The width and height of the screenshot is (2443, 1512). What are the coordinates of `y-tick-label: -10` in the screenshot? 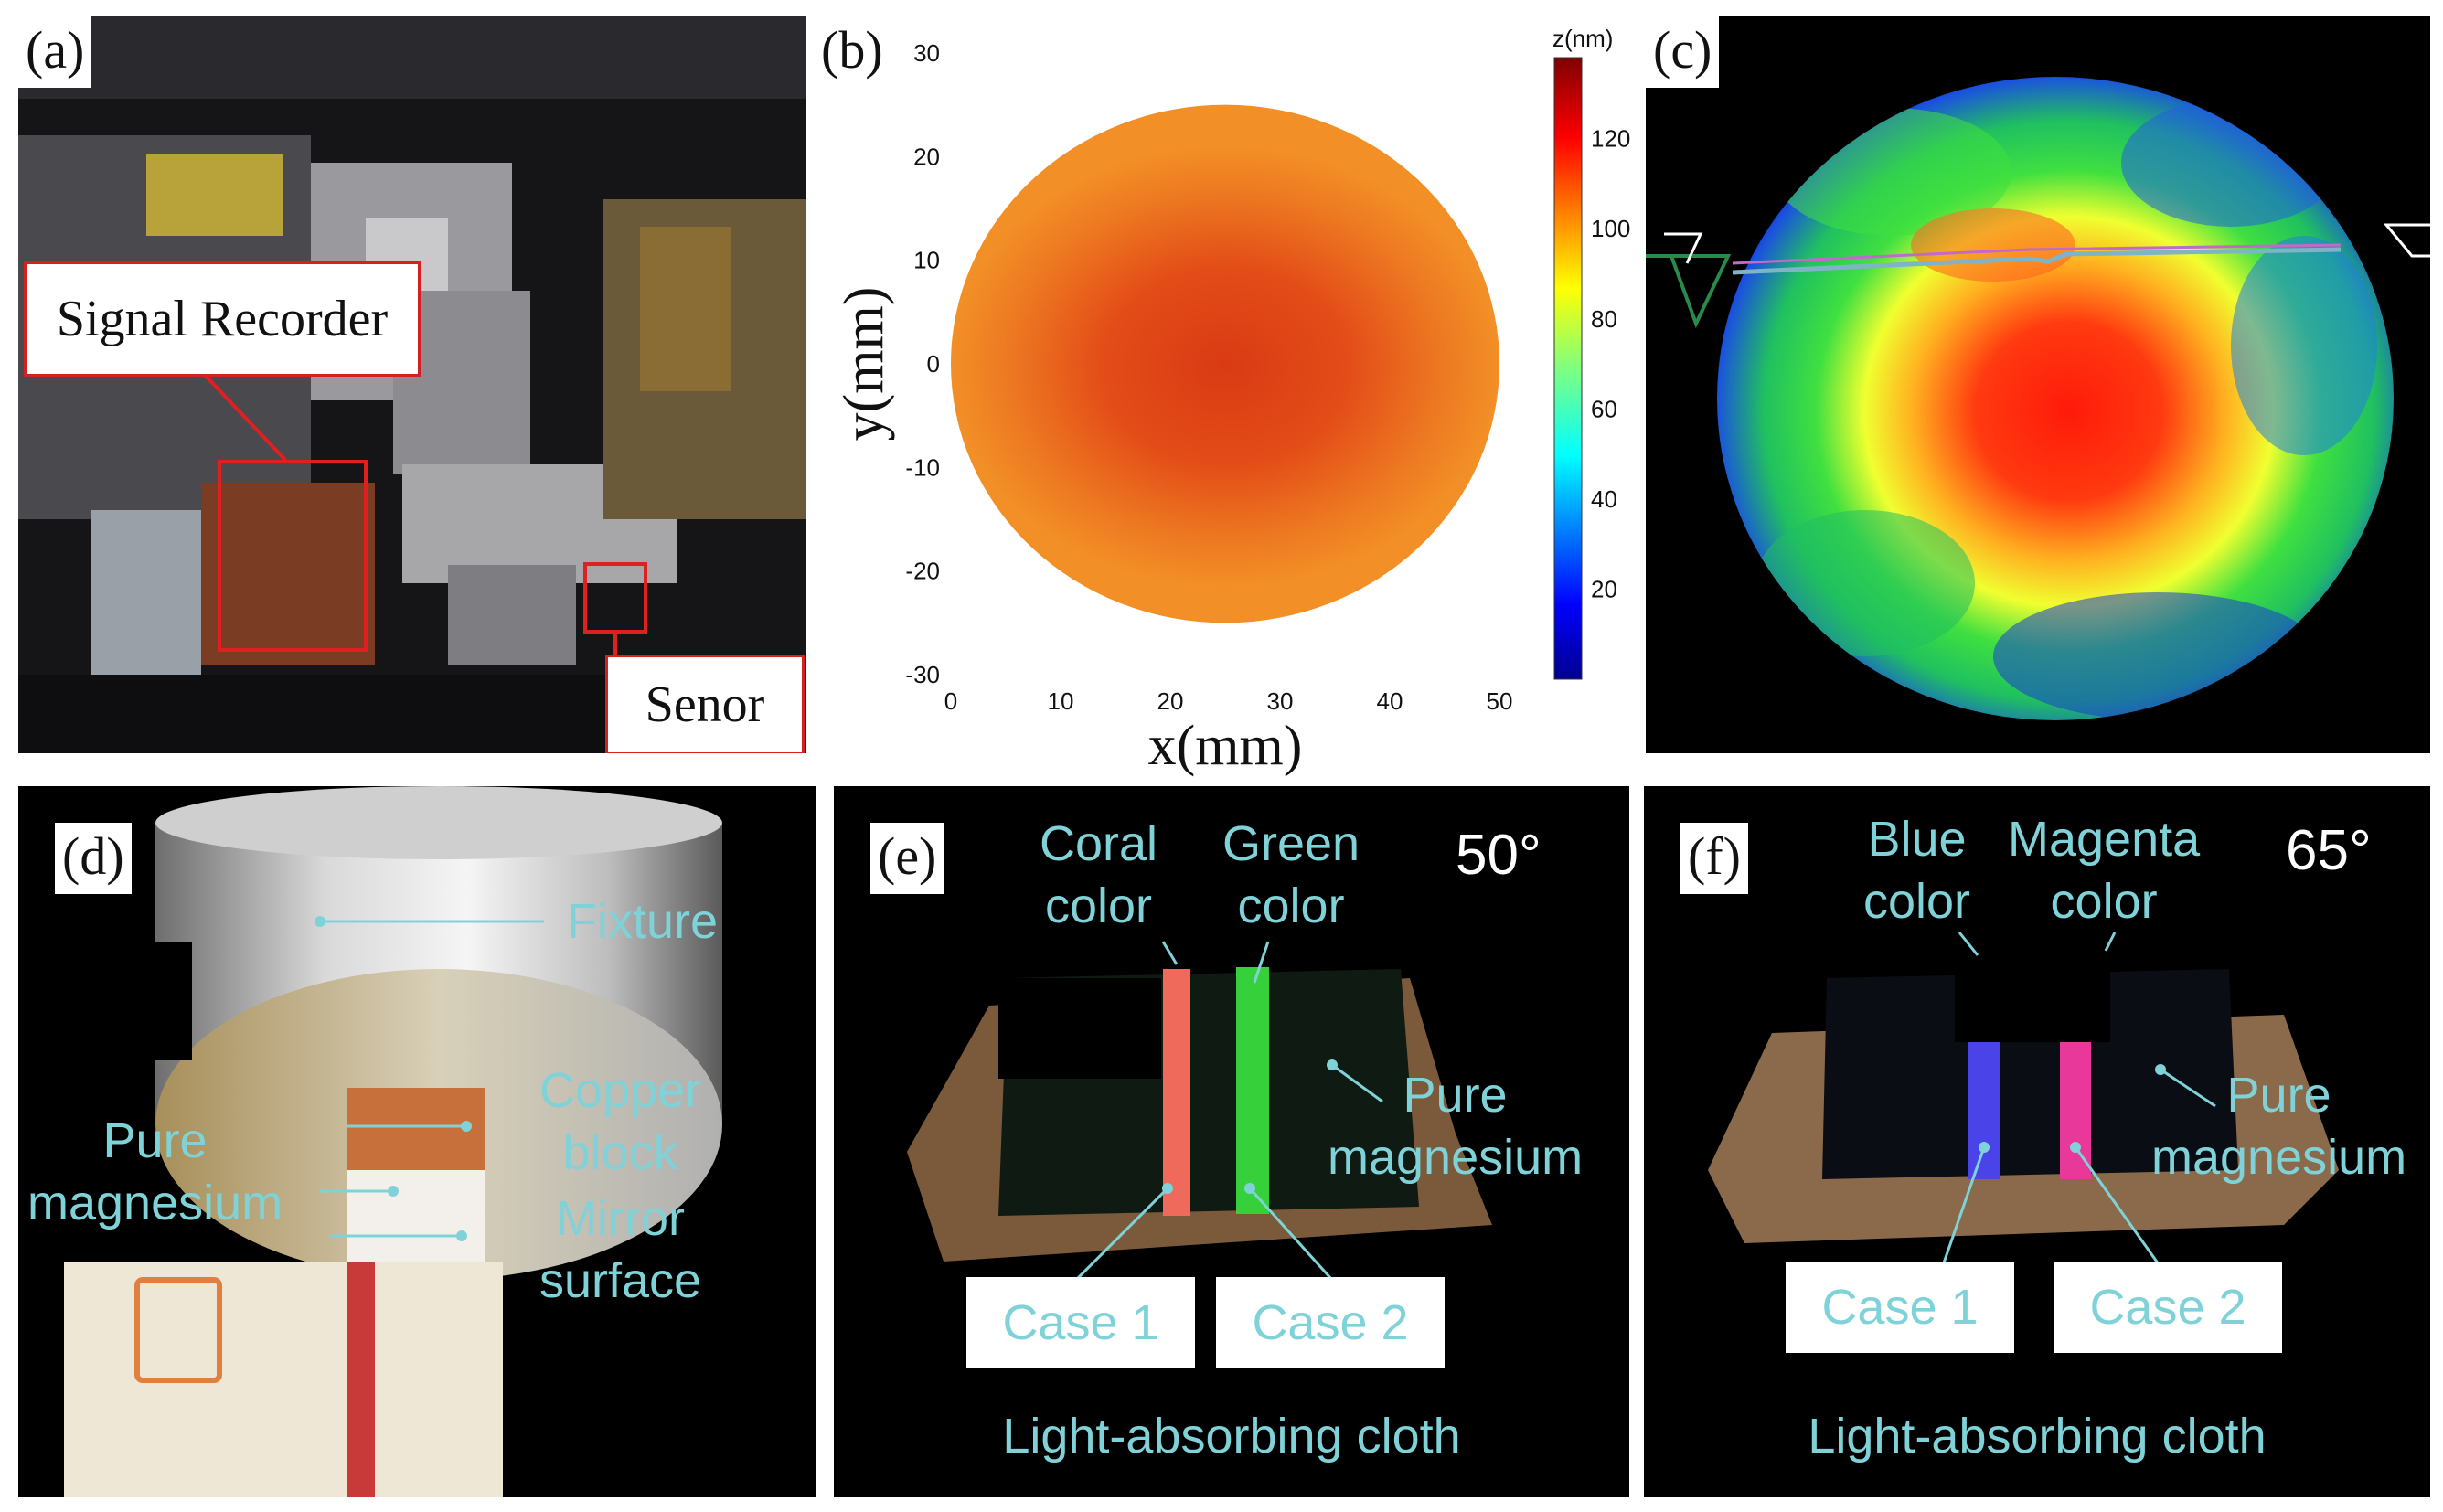 It's located at (923, 467).